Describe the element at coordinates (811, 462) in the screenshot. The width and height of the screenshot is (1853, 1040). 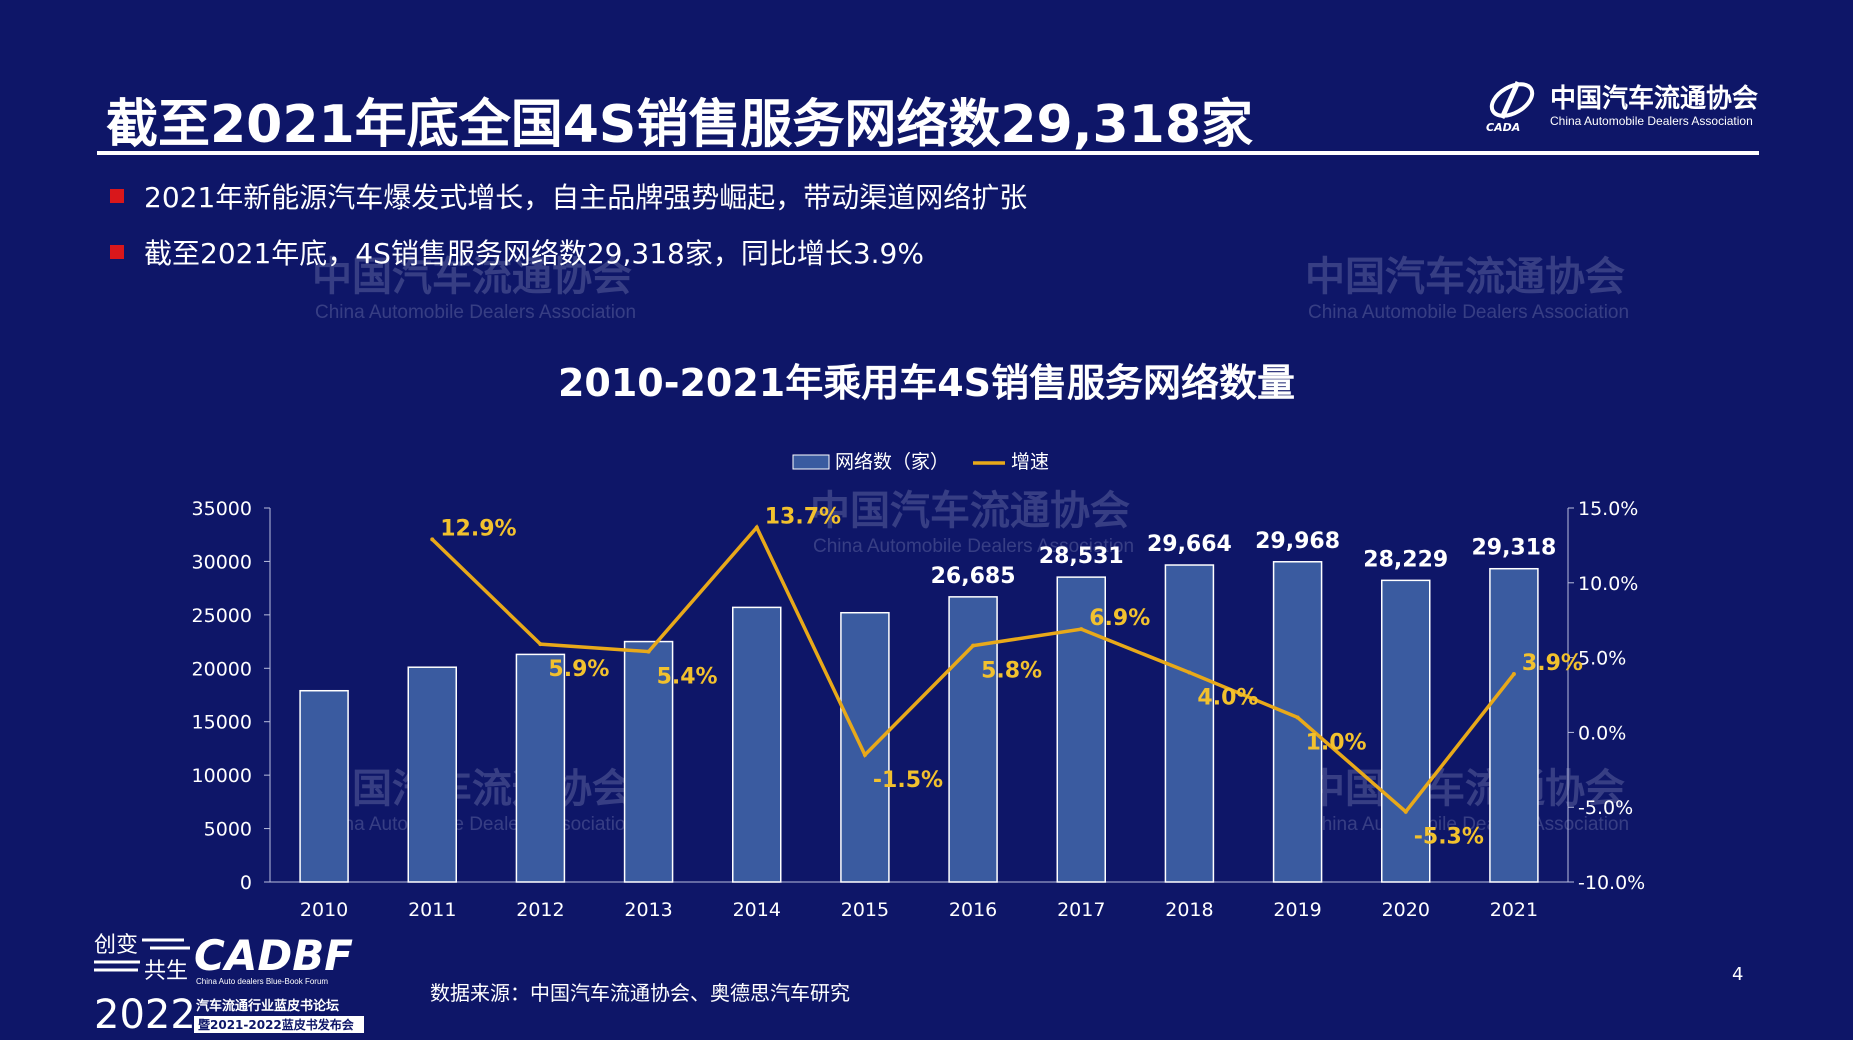
I see `legend-bar-swatch` at that location.